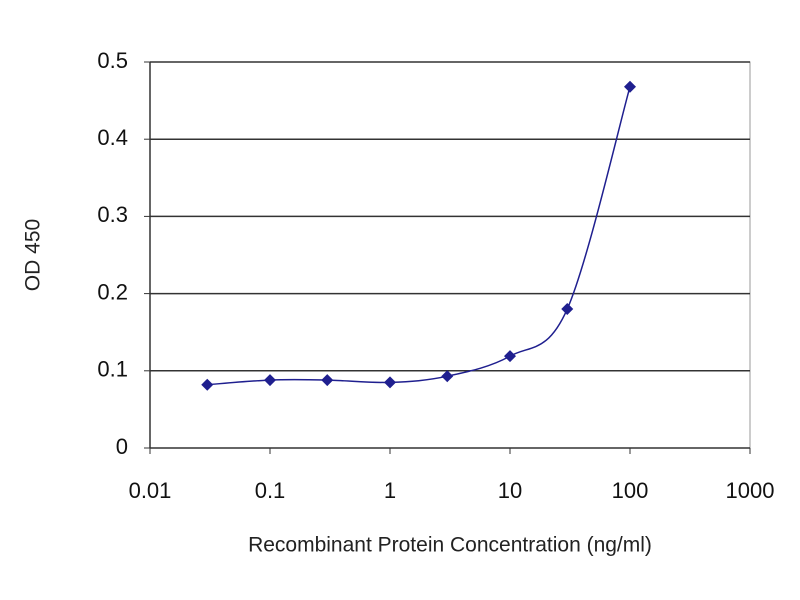 This screenshot has height=600, width=800. I want to click on x-tick-label: 0.01, so click(150, 490).